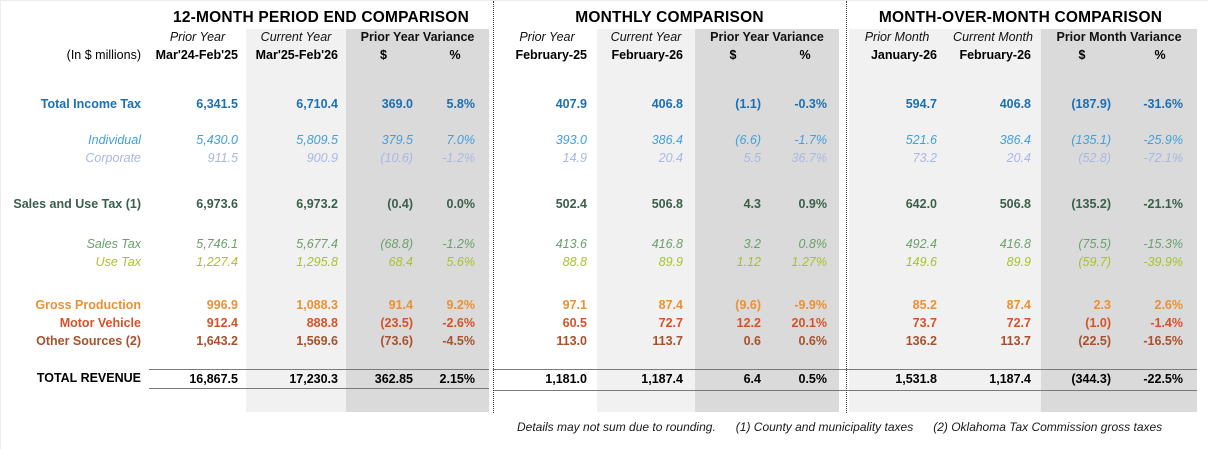  I want to click on total-income-tax-prior-value: 6,341.5, so click(217, 104).